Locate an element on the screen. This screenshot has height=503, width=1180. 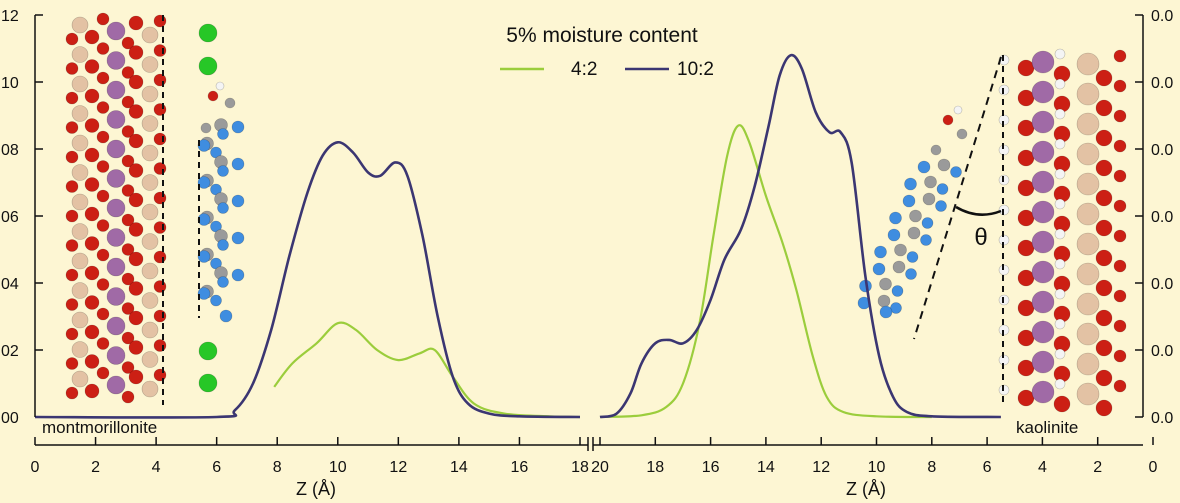
kaolinite-slab is located at coordinates (1062, 232).